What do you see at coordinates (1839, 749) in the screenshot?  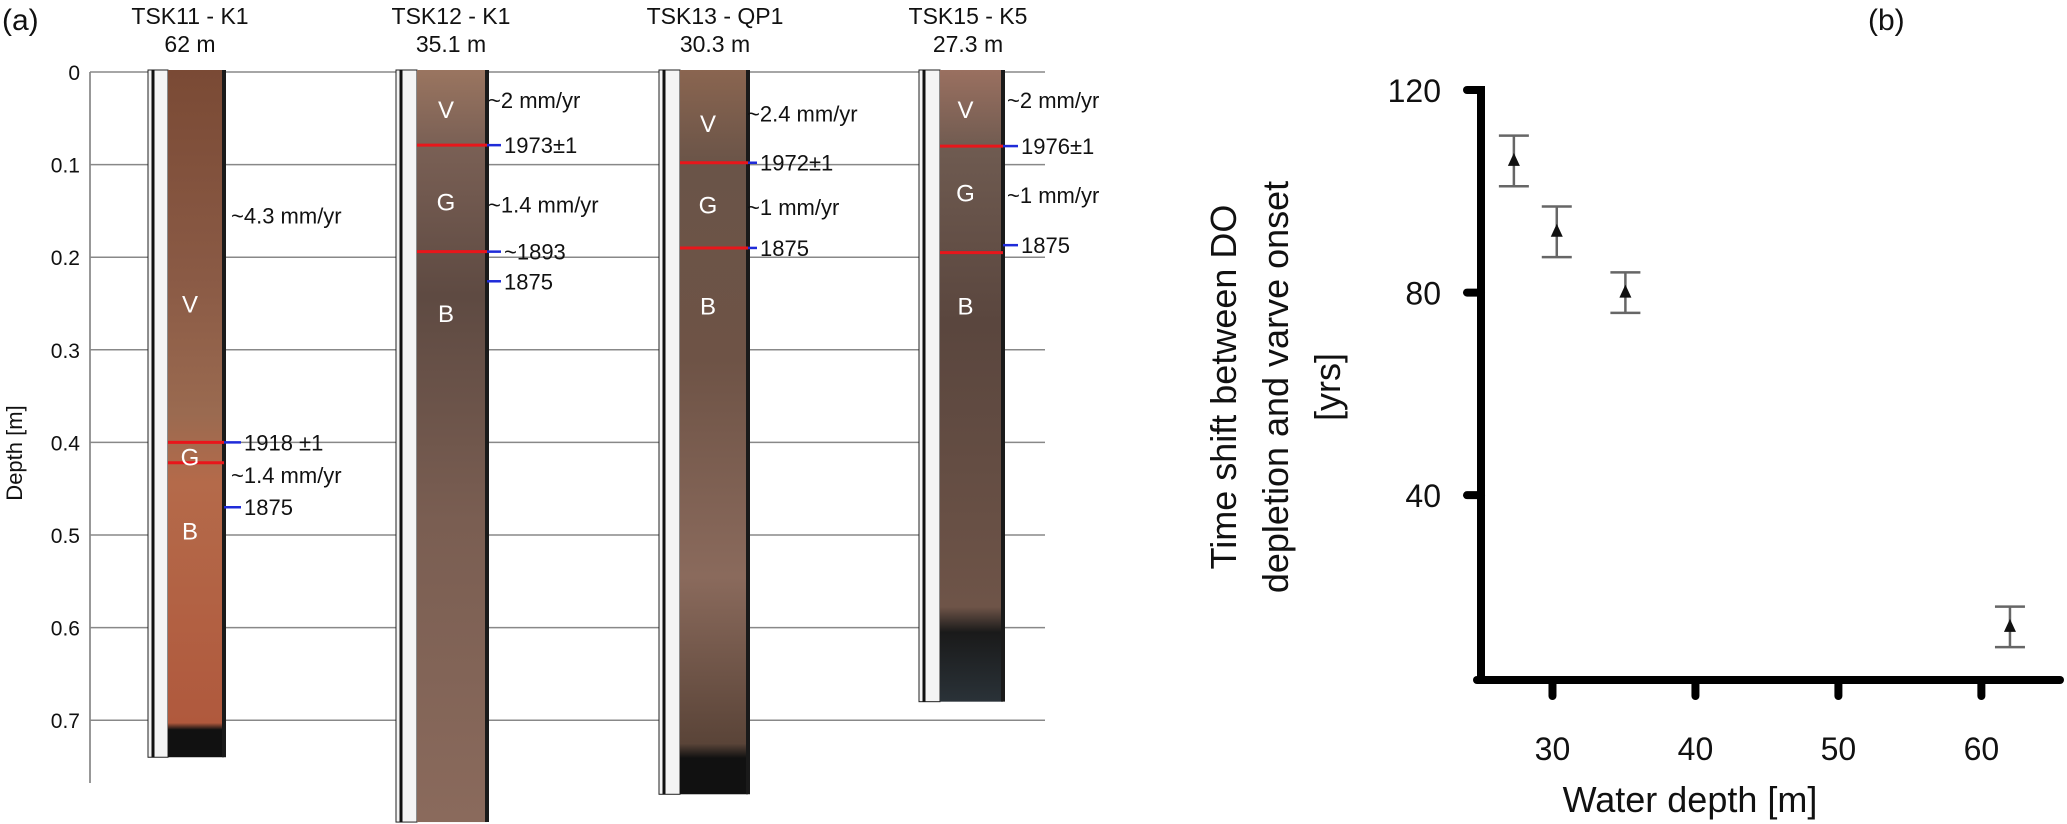 I see `x-tick-label: 50` at bounding box center [1839, 749].